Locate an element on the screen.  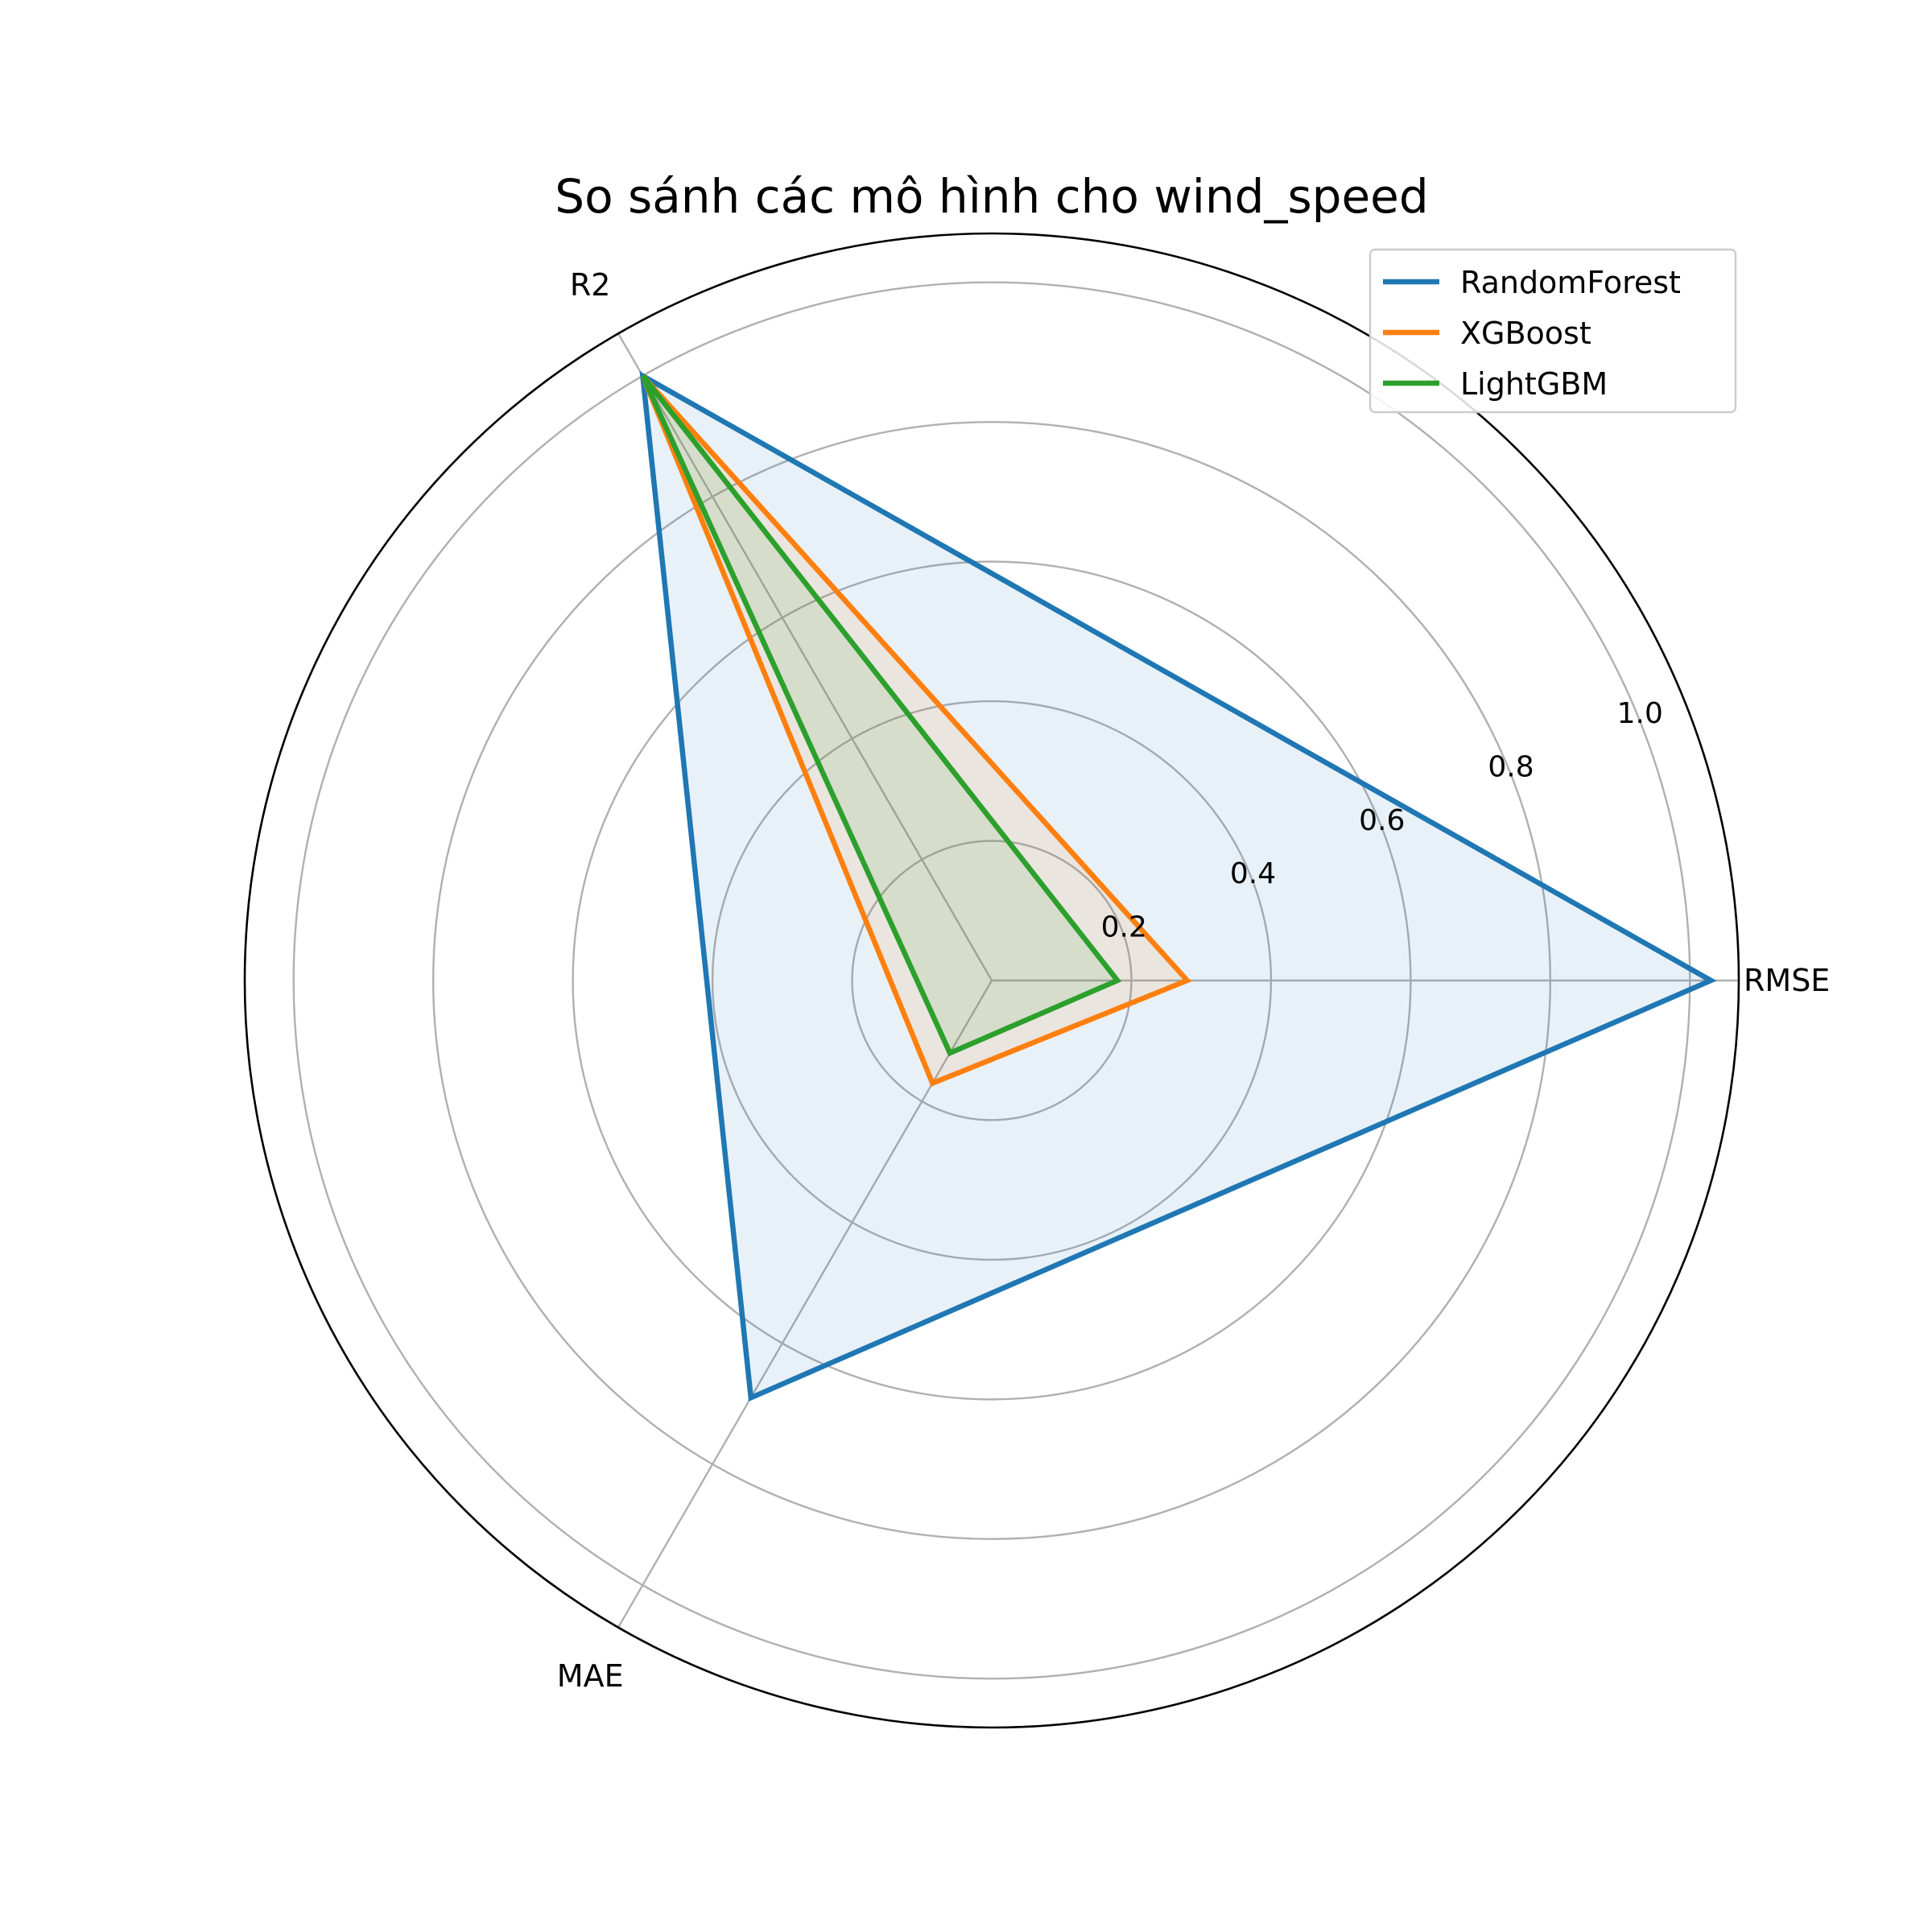
r-tick-label: 1.0 is located at coordinates (1640, 713).